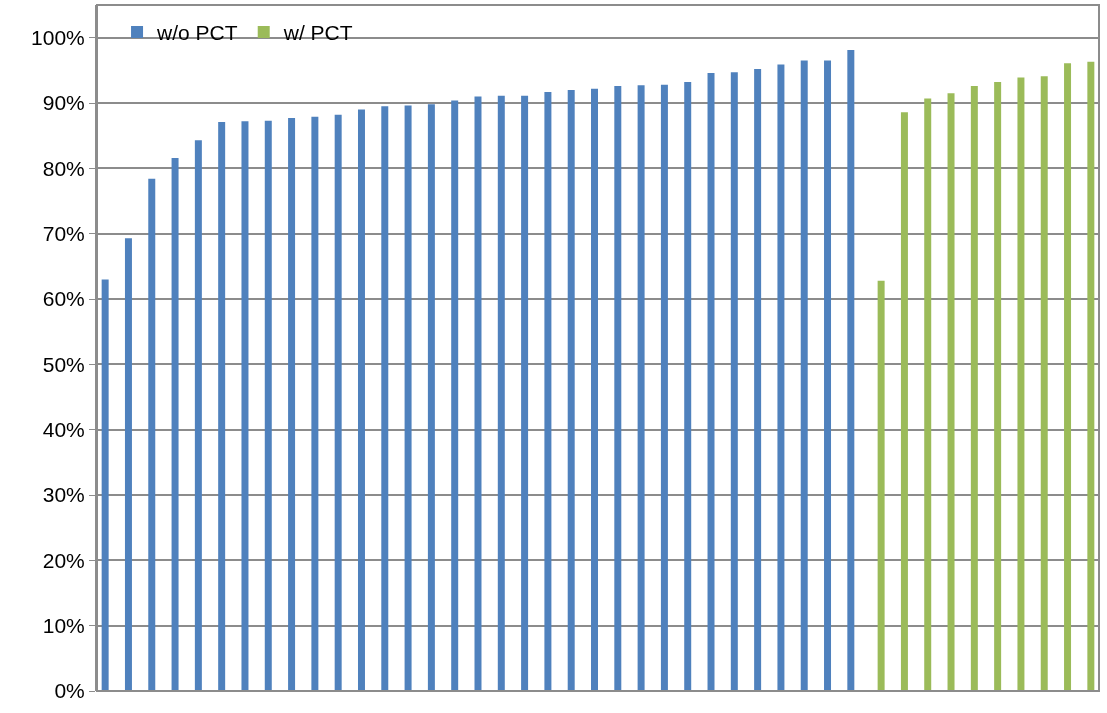 The image size is (1107, 713). Describe the element at coordinates (63, 626) in the screenshot. I see `y-tick-label: 10%` at that location.